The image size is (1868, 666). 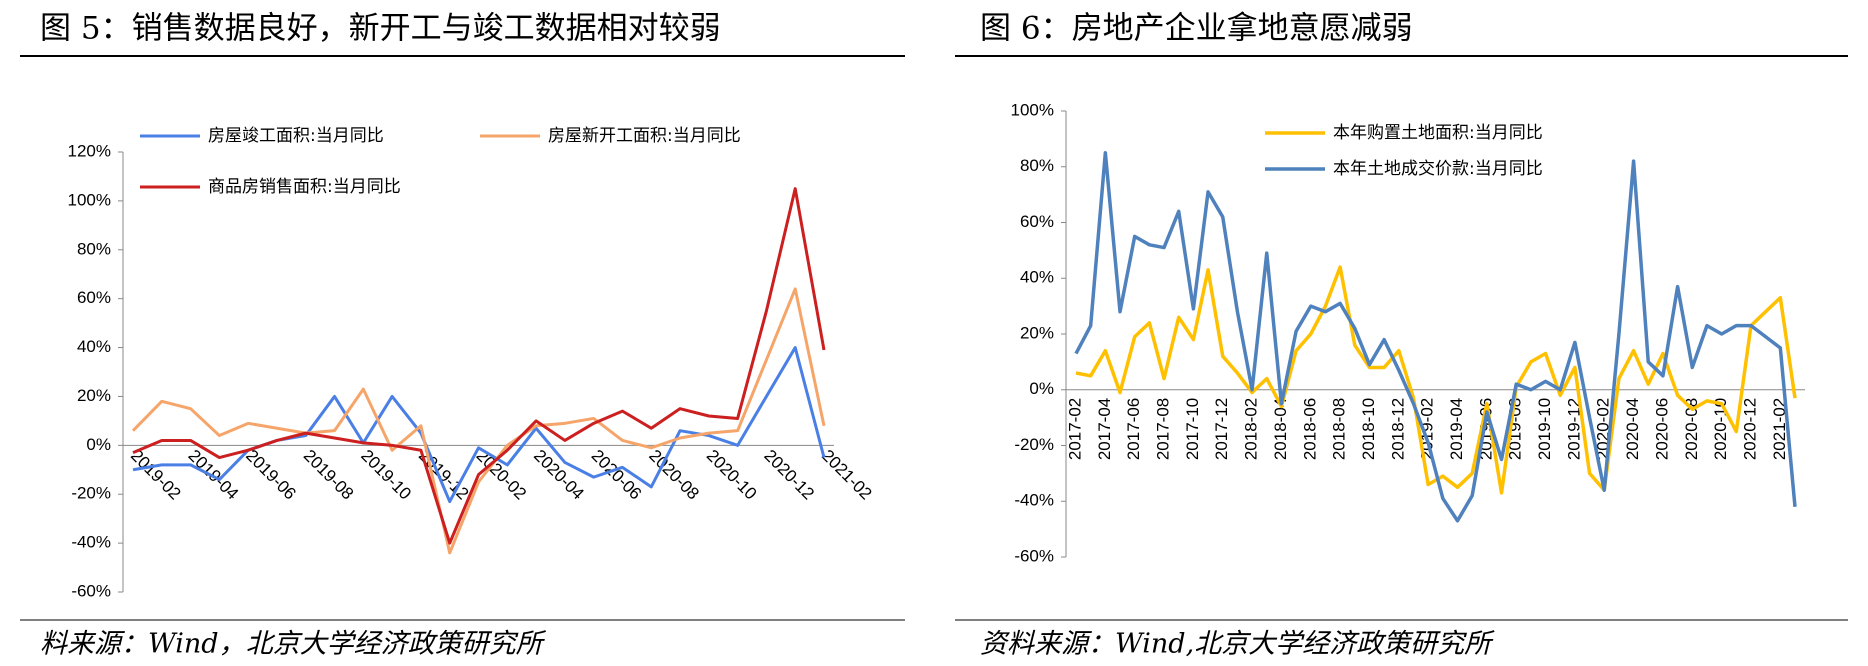 What do you see at coordinates (329, 475) in the screenshot?
I see `x-tick-label: 2019-08` at bounding box center [329, 475].